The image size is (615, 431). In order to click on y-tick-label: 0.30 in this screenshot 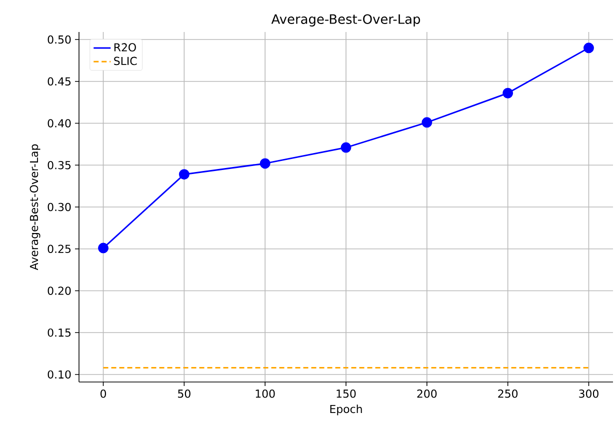, I will do `click(59, 207)`.